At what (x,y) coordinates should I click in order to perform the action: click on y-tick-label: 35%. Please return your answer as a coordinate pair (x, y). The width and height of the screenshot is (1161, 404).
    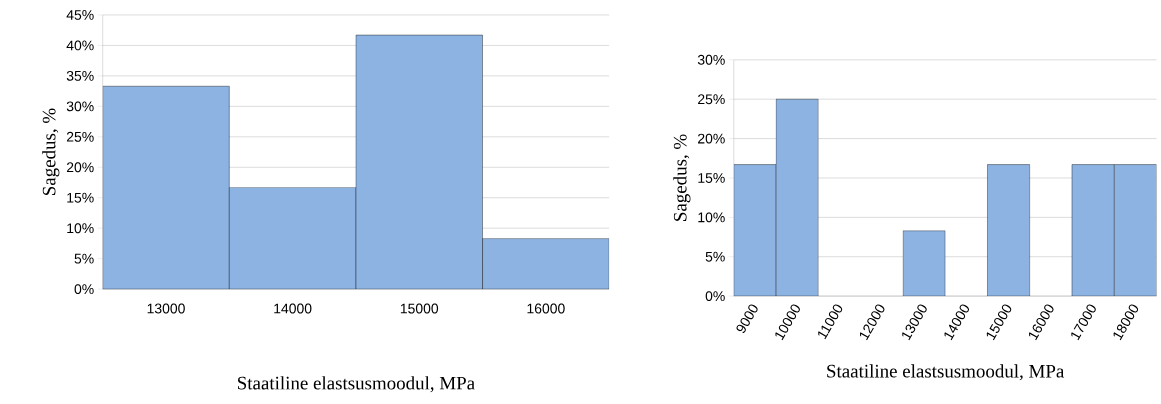
    Looking at the image, I should click on (80, 76).